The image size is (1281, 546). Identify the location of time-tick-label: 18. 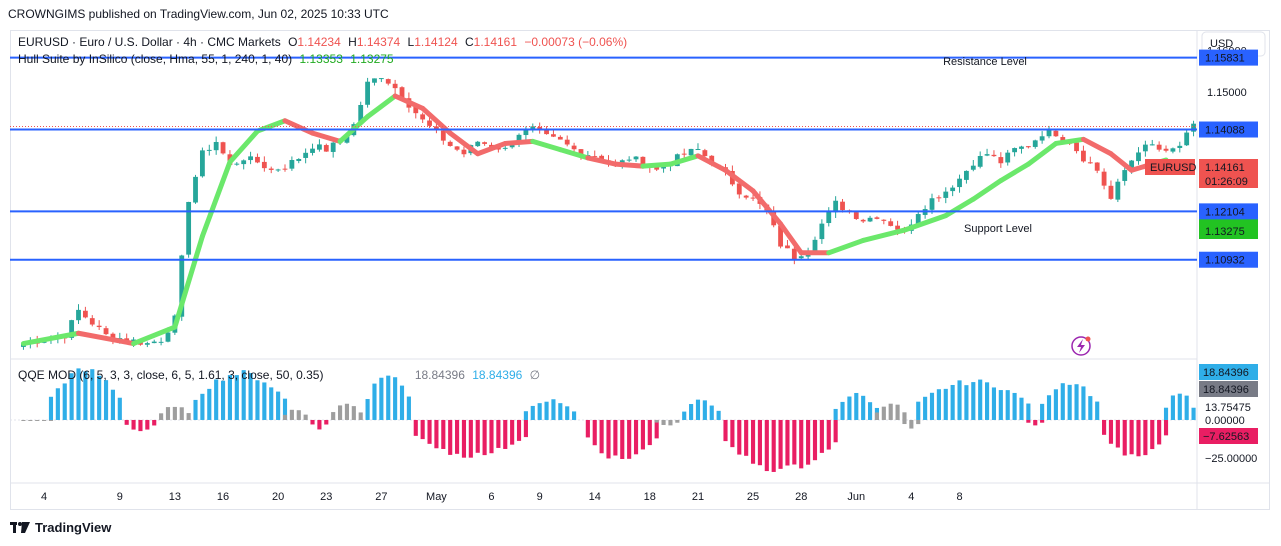
(650, 497).